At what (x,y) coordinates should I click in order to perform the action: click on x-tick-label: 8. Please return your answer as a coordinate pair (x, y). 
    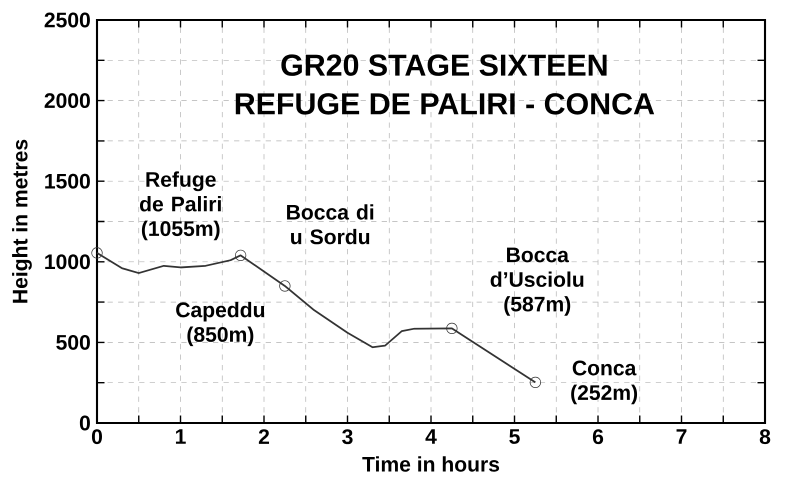
    Looking at the image, I should click on (765, 436).